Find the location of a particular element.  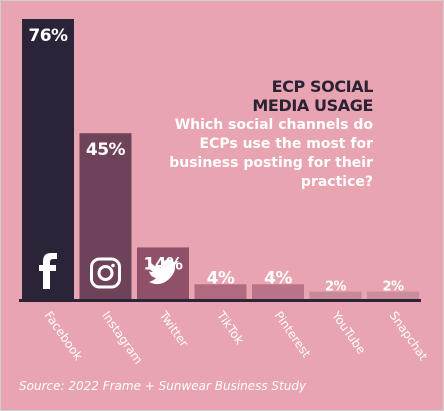

facebook-icon-glyph is located at coordinates (48, 271).